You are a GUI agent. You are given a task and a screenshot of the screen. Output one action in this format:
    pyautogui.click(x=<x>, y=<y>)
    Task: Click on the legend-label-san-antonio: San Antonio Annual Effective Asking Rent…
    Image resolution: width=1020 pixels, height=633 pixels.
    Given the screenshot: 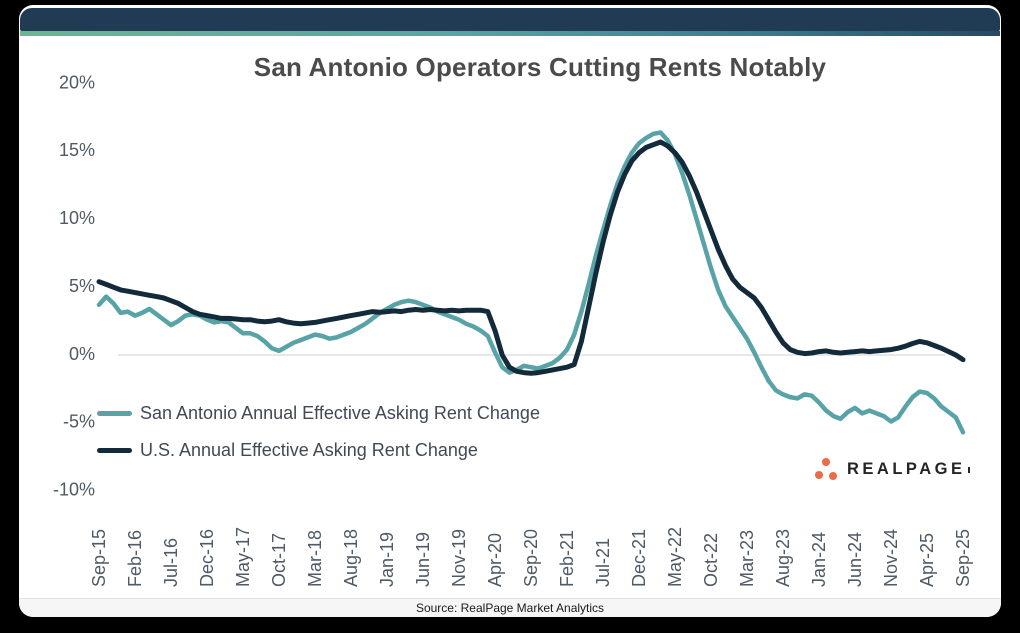 What is the action you would take?
    pyautogui.click(x=340, y=412)
    